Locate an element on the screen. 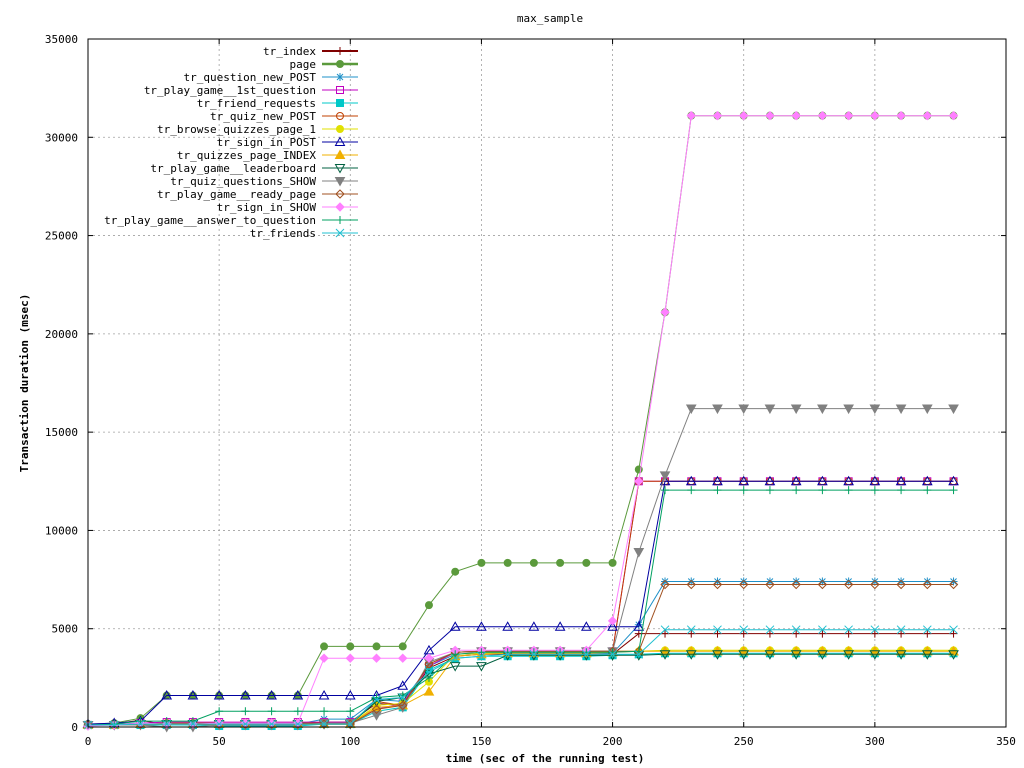 The width and height of the screenshot is (1024, 768). y-tick-label: 35000 is located at coordinates (61, 39).